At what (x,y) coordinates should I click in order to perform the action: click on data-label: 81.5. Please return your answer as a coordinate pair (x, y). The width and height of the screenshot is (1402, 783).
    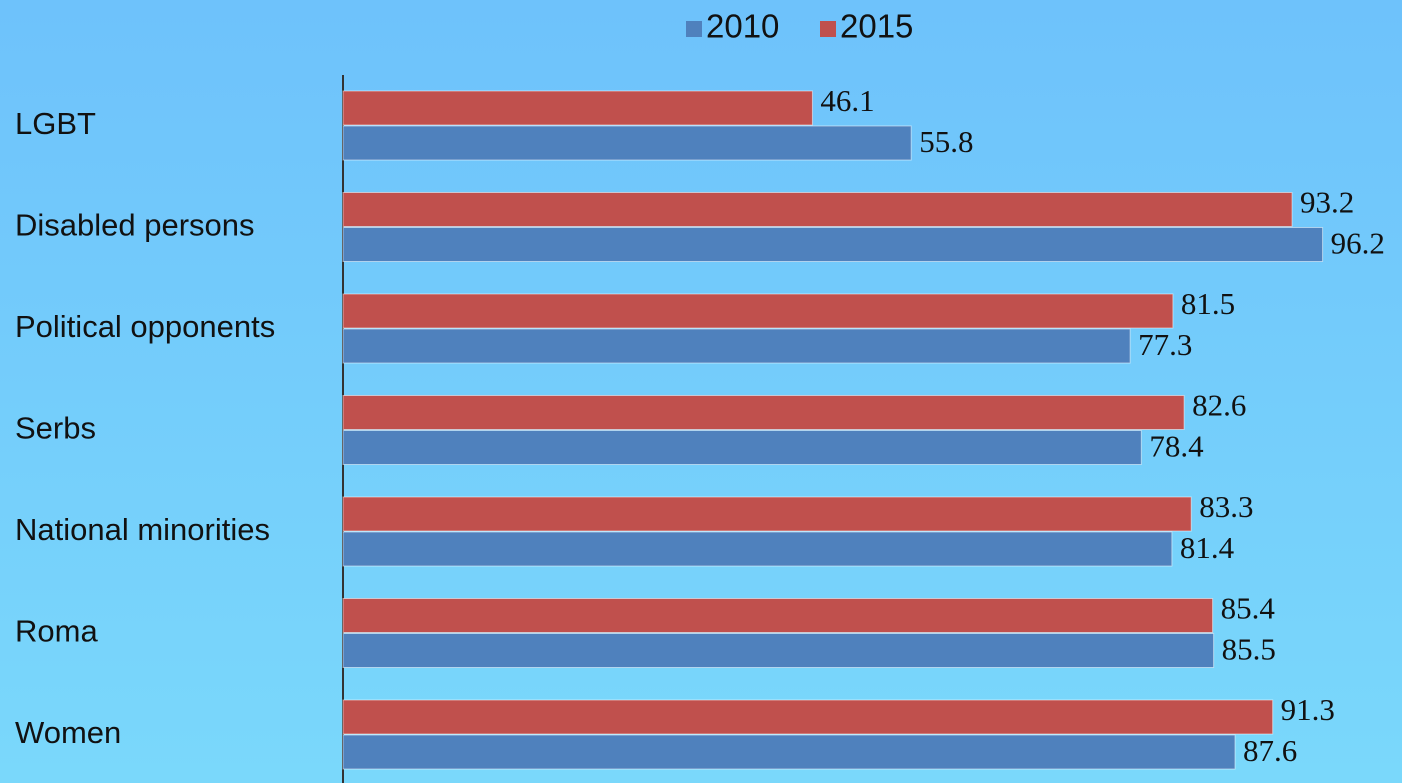
    Looking at the image, I should click on (1208, 303).